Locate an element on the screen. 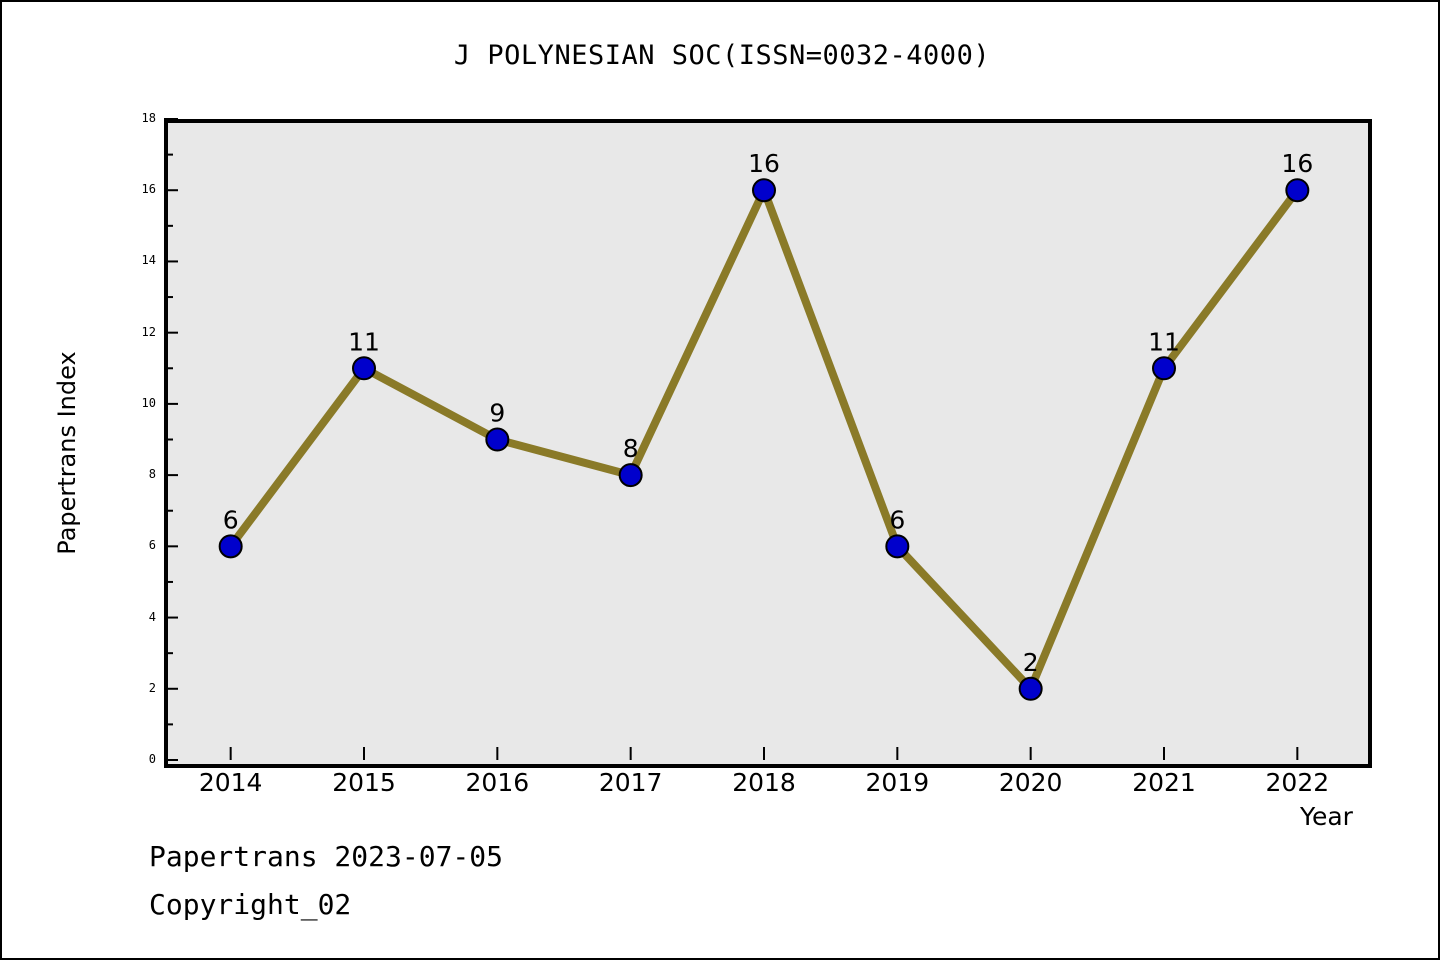 Image resolution: width=1440 pixels, height=960 pixels. y-axis-tick-label: 2 is located at coordinates (152, 687).